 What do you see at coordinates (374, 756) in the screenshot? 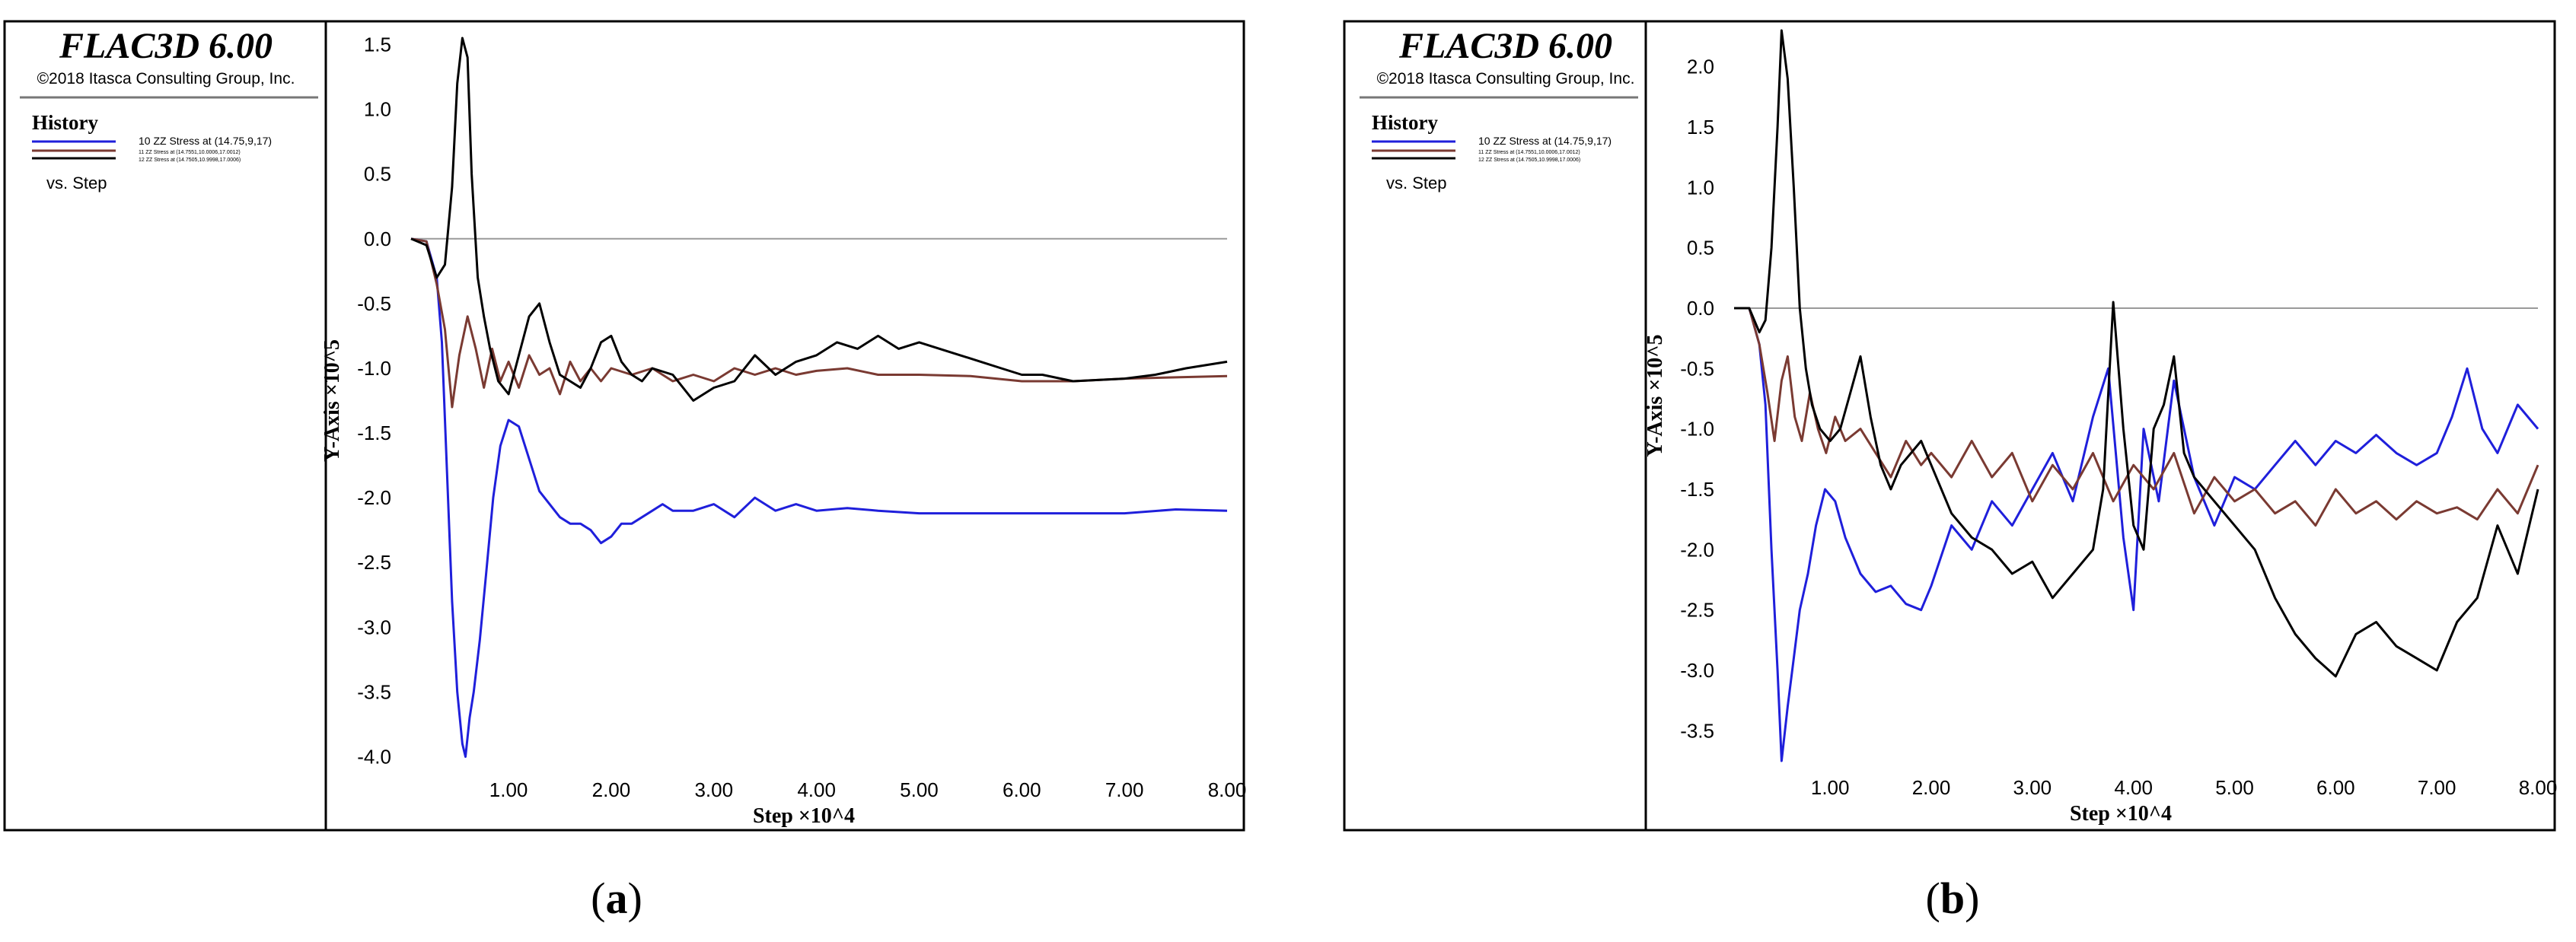
I see `y-tick-label: -4.0` at bounding box center [374, 756].